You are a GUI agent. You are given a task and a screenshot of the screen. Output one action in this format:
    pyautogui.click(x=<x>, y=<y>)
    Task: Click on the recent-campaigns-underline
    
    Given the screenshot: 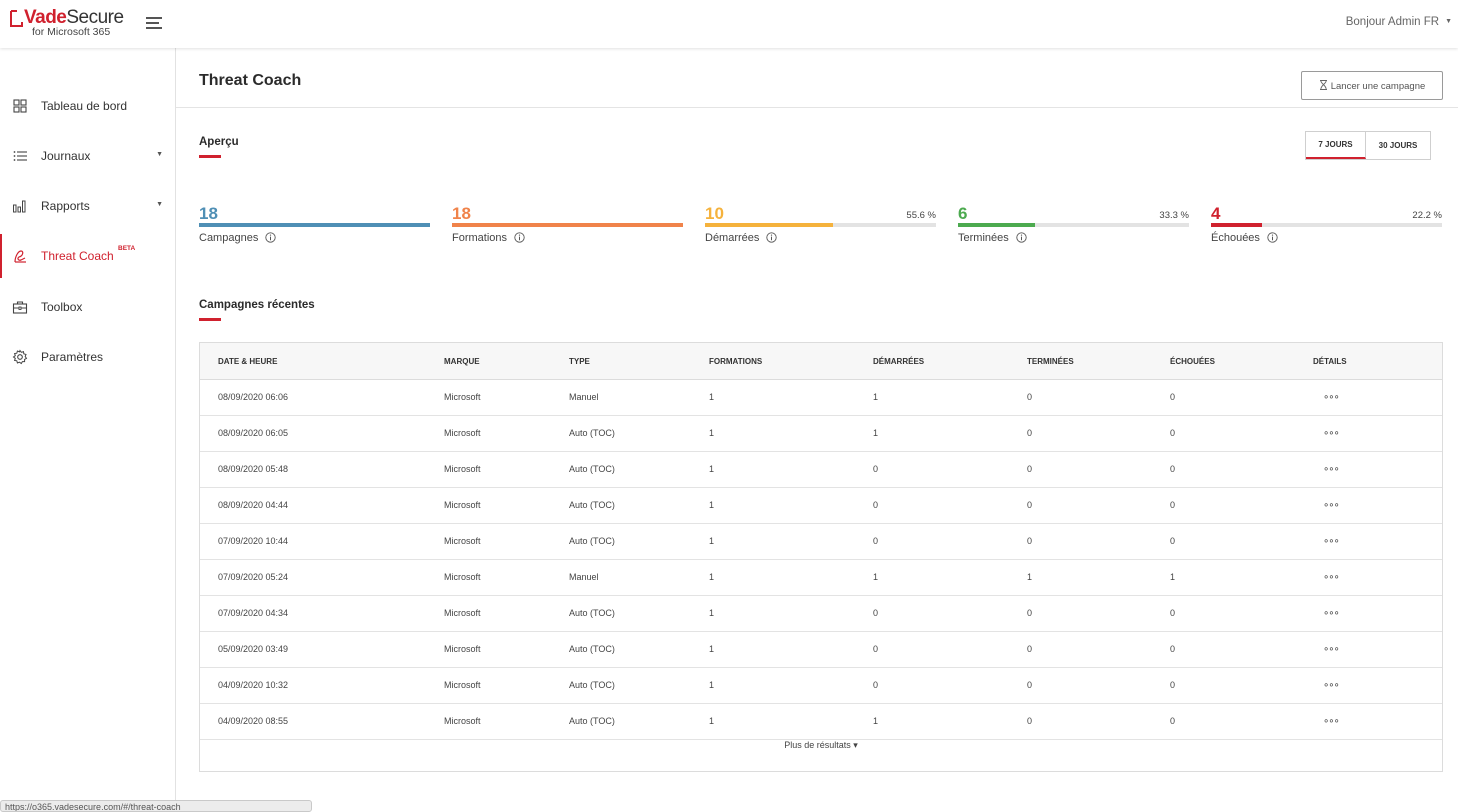 What is the action you would take?
    pyautogui.click(x=210, y=319)
    